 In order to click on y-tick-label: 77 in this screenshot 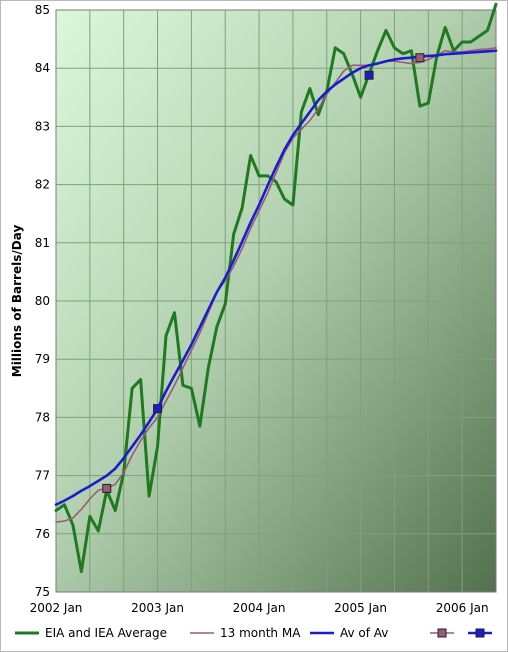, I will do `click(42, 476)`.